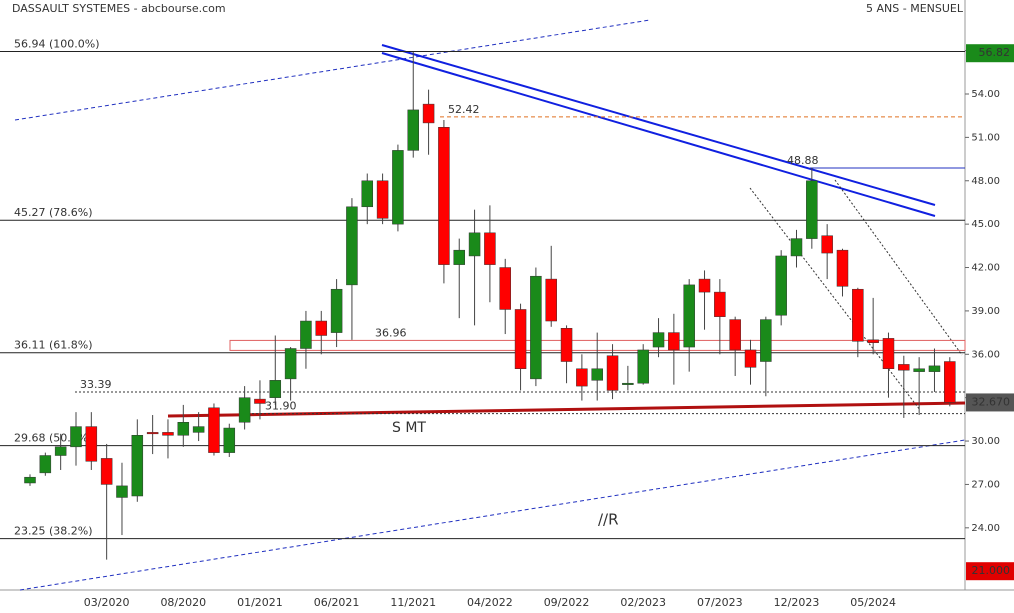 Image resolution: width=1014 pixels, height=613 pixels. What do you see at coordinates (96, 384) in the screenshot?
I see `level-label: 33.39` at bounding box center [96, 384].